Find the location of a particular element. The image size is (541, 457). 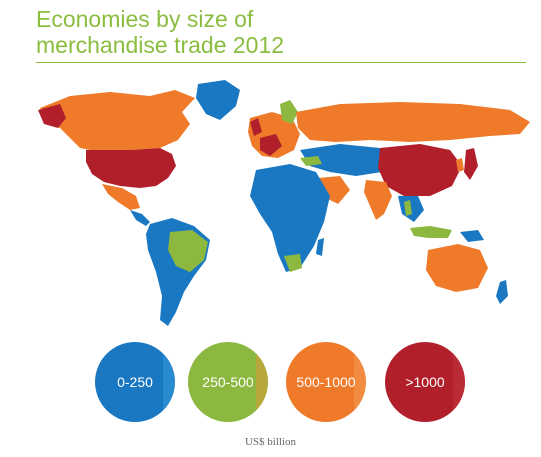

legend-label: 0-250 is located at coordinates (135, 382).